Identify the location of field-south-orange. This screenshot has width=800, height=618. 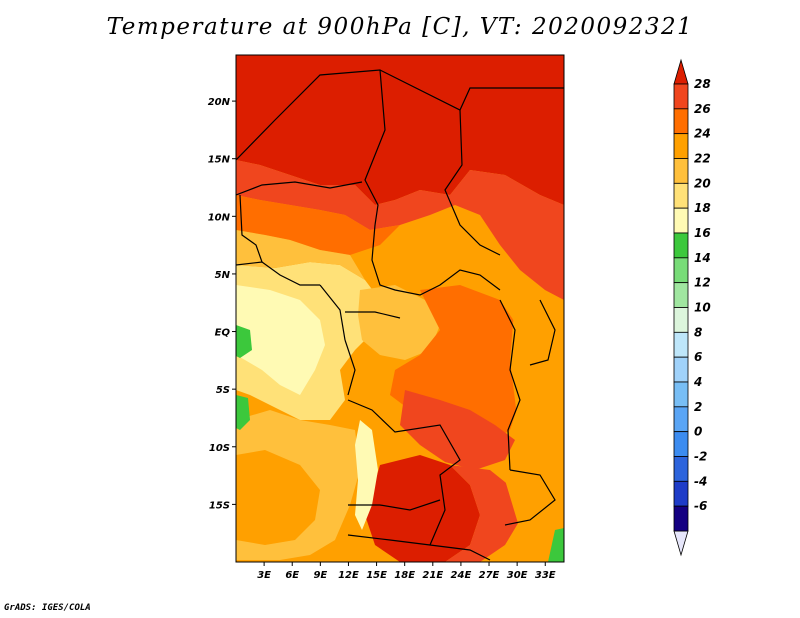
(482, 513).